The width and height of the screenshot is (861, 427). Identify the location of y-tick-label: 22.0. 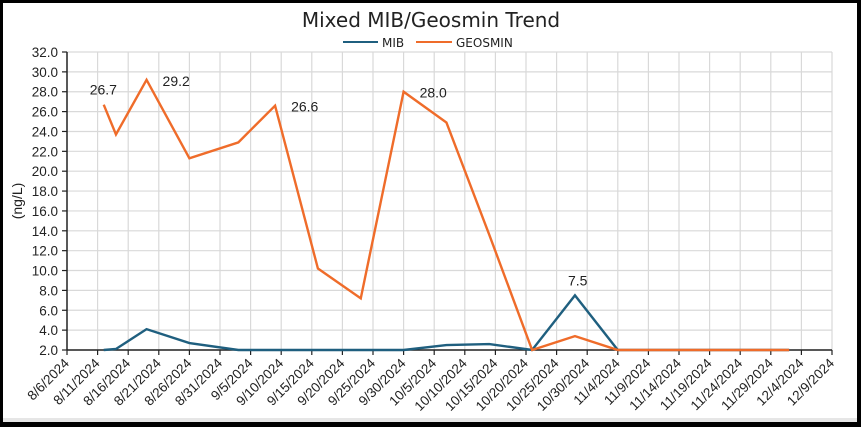
(45, 151).